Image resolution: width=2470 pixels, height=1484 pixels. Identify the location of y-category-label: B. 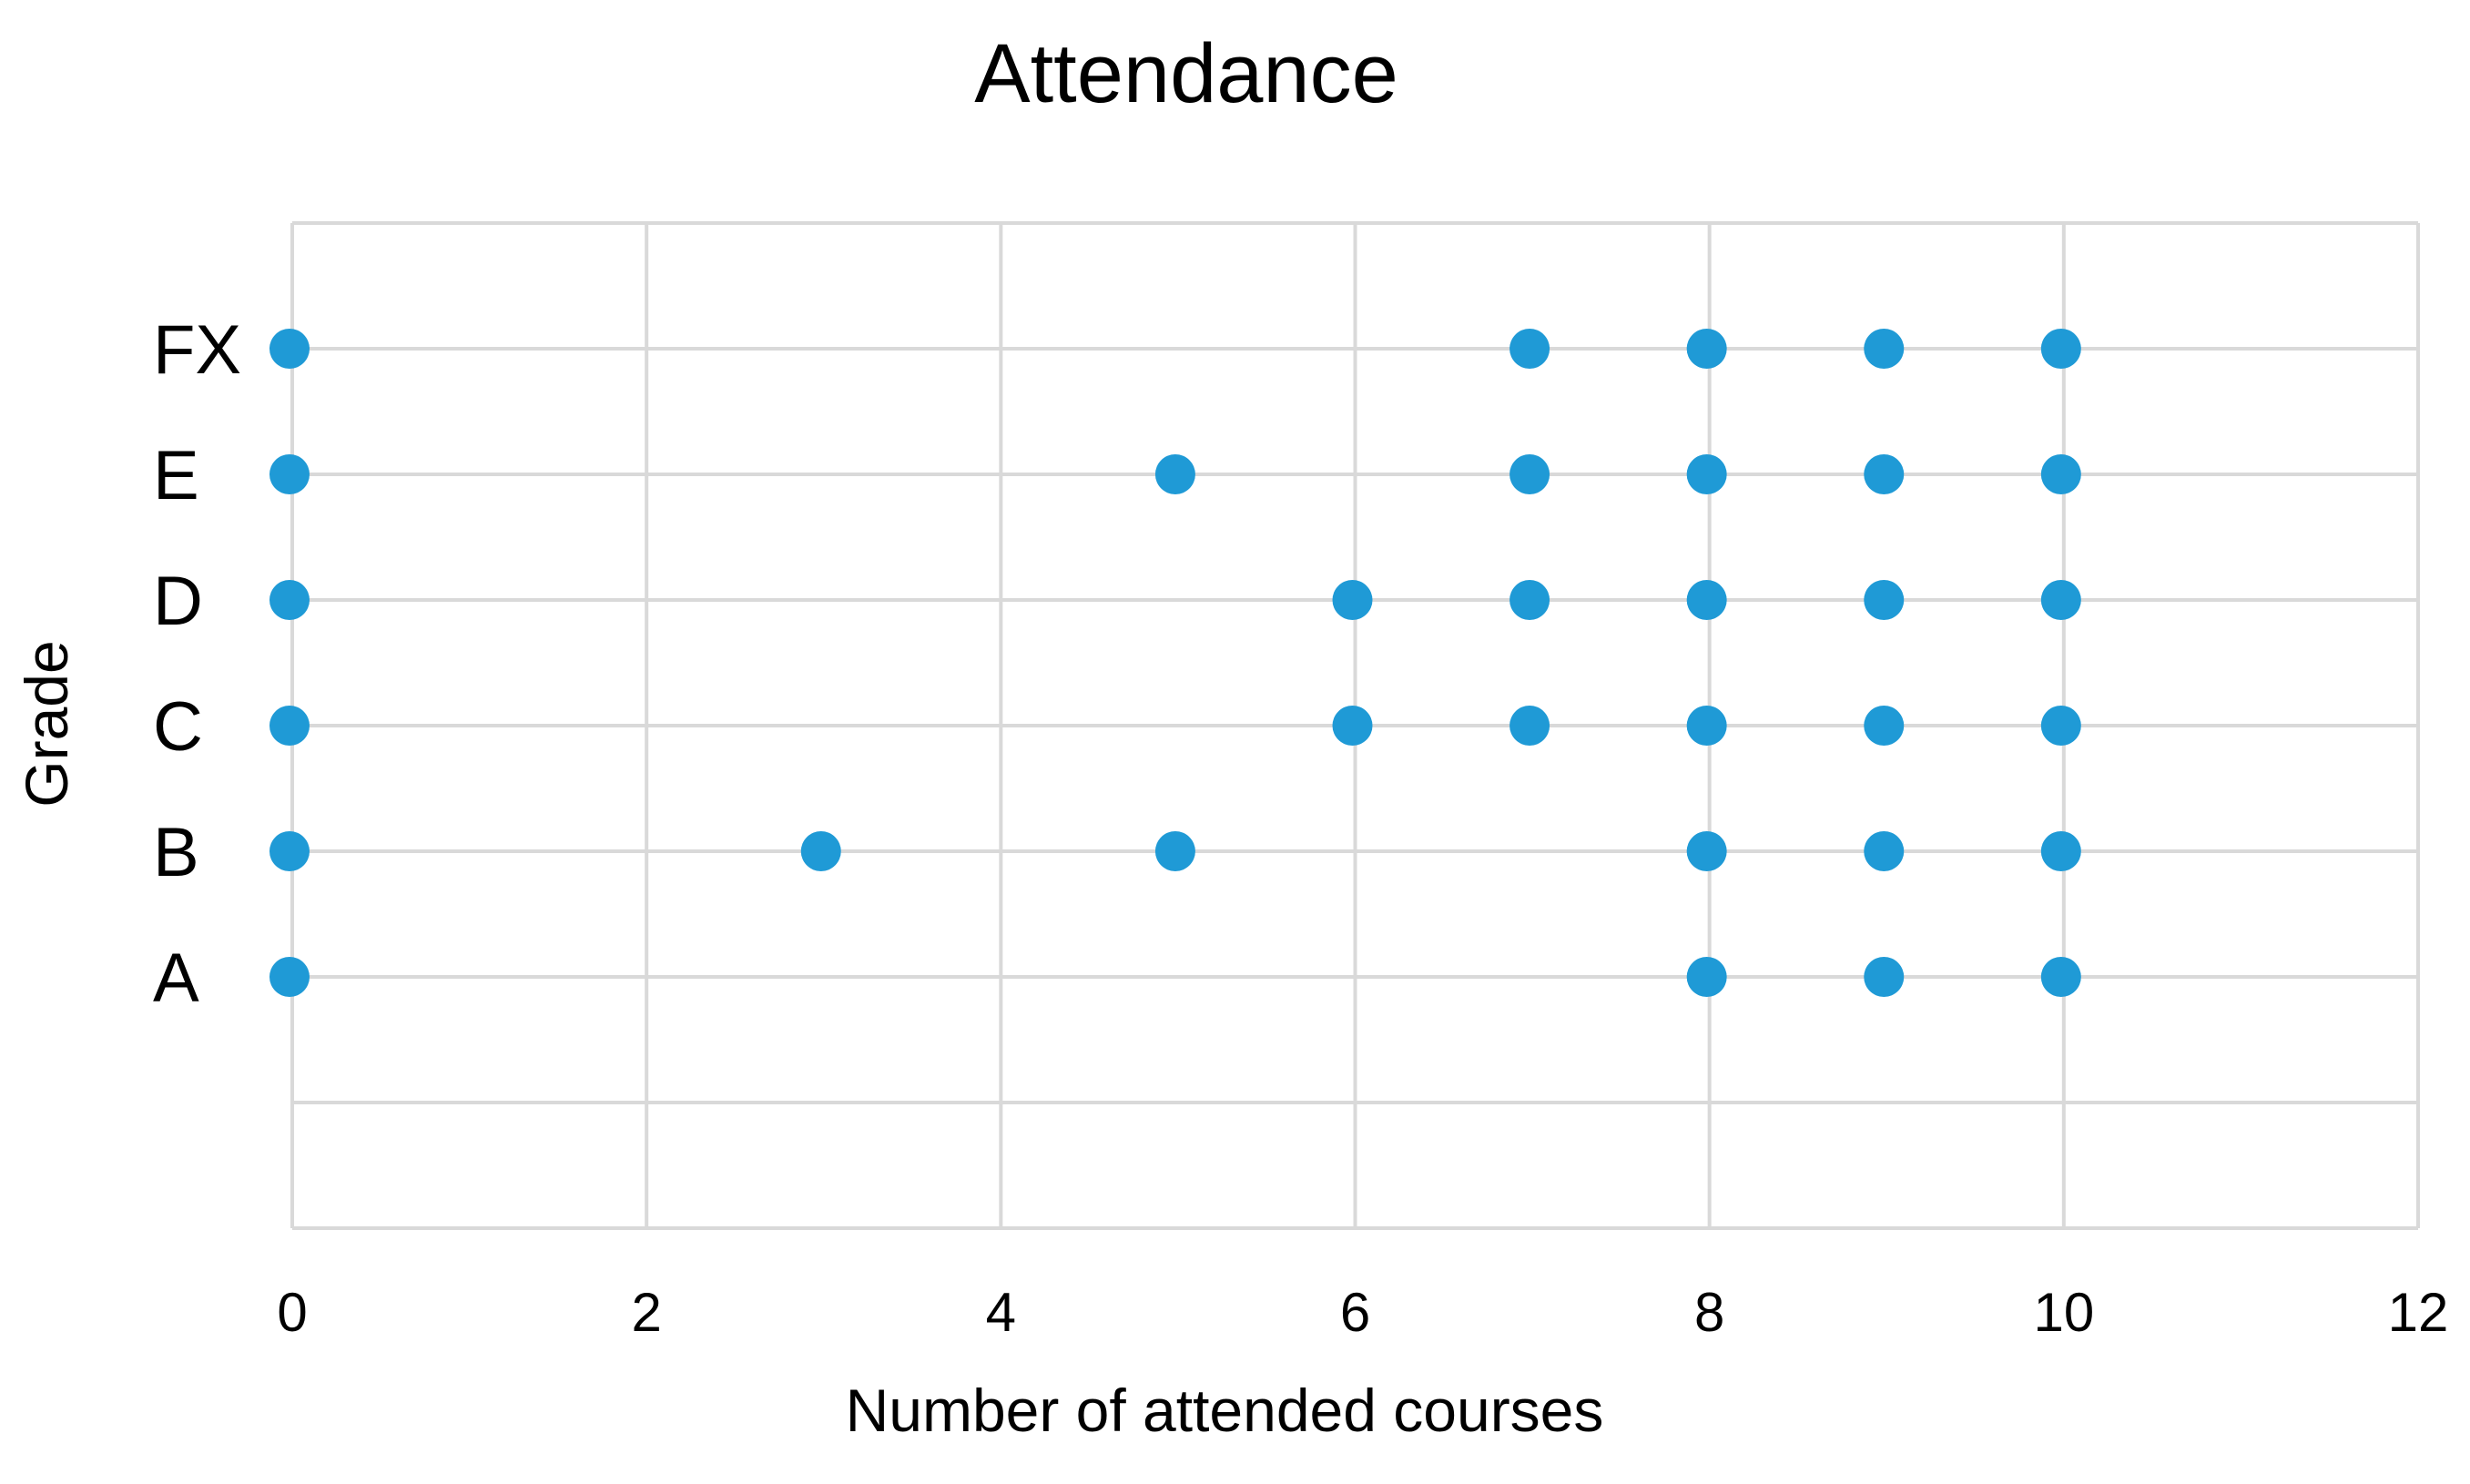
(176, 852).